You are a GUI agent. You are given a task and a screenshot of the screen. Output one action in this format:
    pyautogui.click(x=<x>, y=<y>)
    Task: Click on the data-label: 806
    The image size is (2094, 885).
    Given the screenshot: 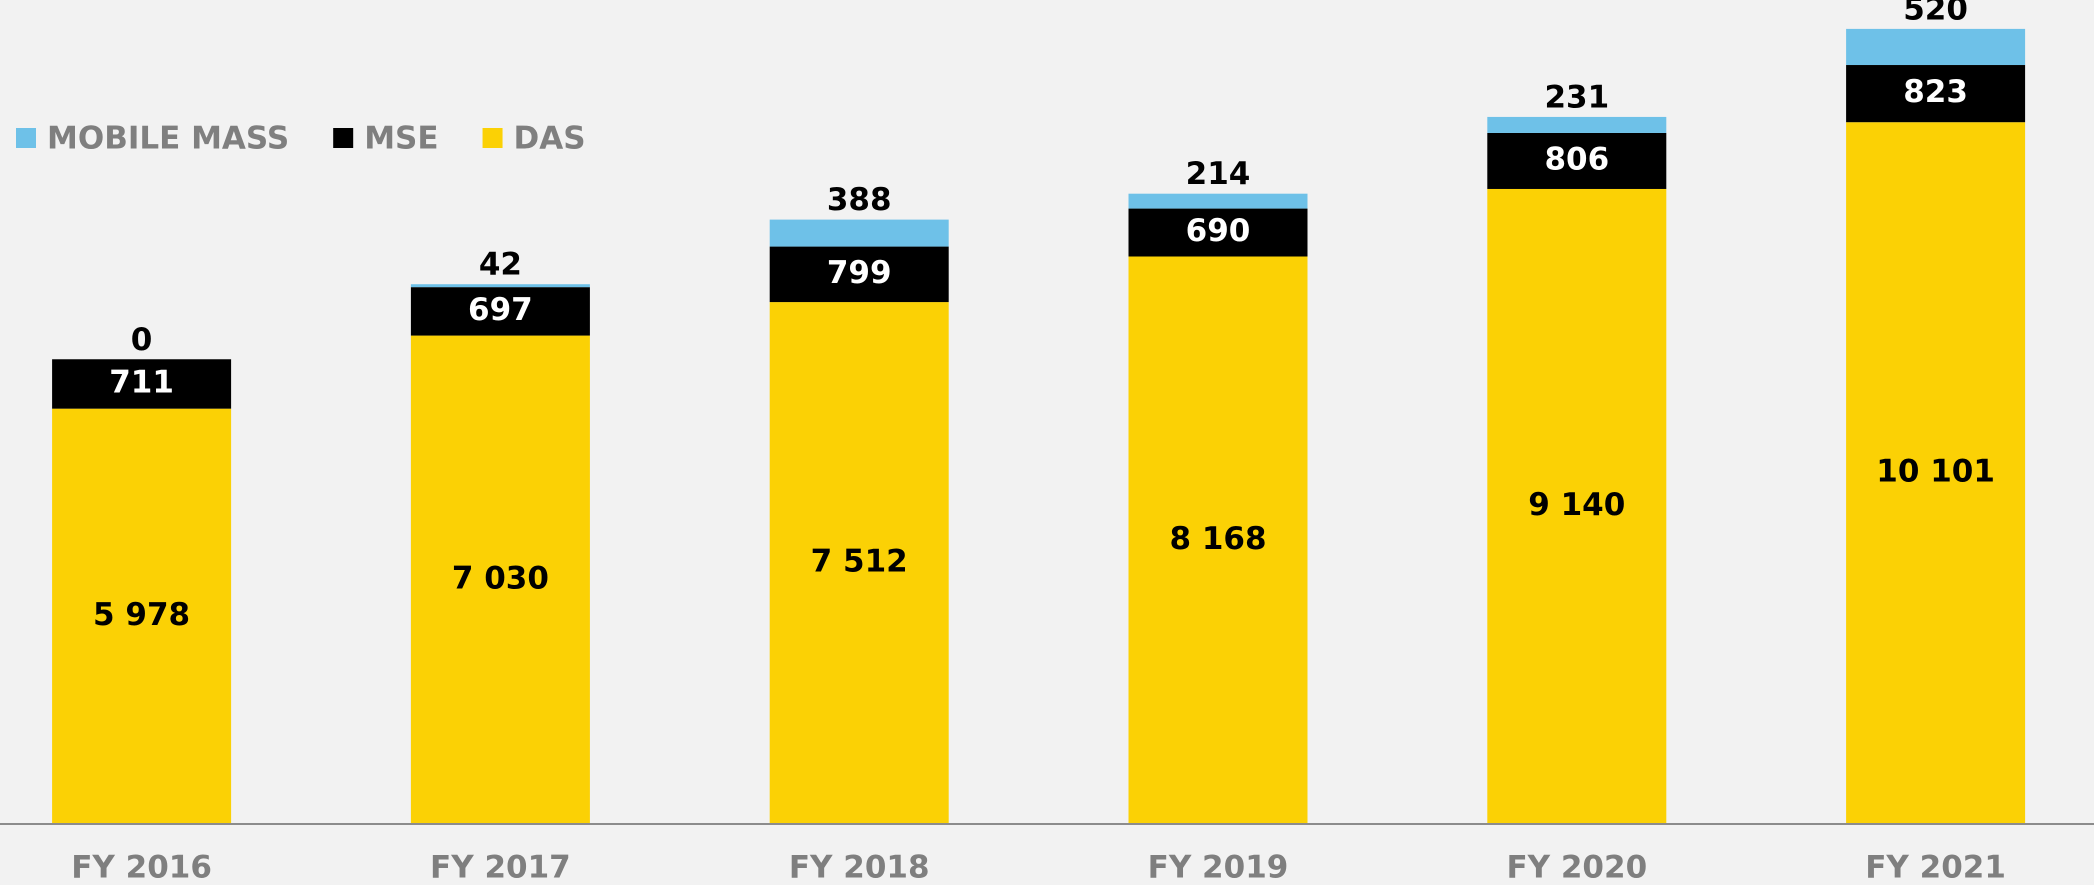 What is the action you would take?
    pyautogui.click(x=1576, y=159)
    